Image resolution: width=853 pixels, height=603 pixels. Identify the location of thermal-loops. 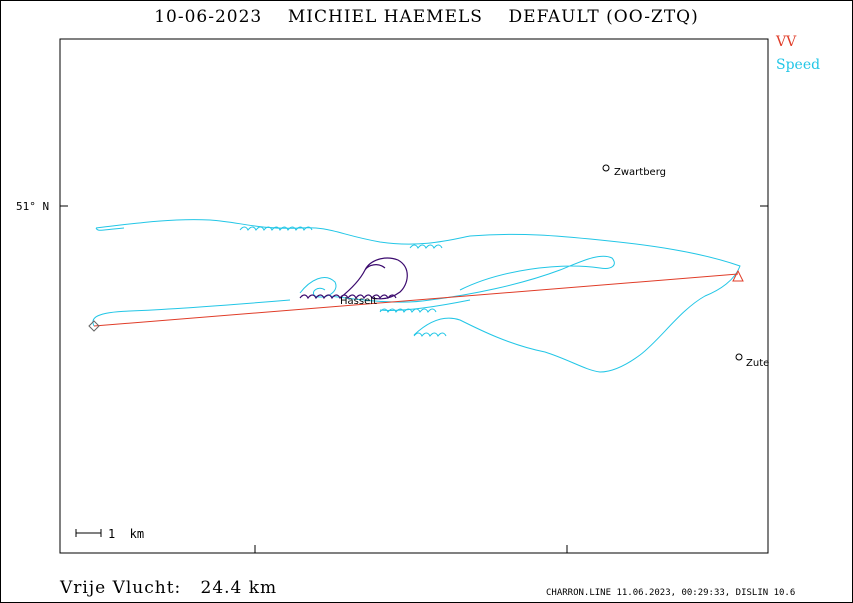
(343, 281).